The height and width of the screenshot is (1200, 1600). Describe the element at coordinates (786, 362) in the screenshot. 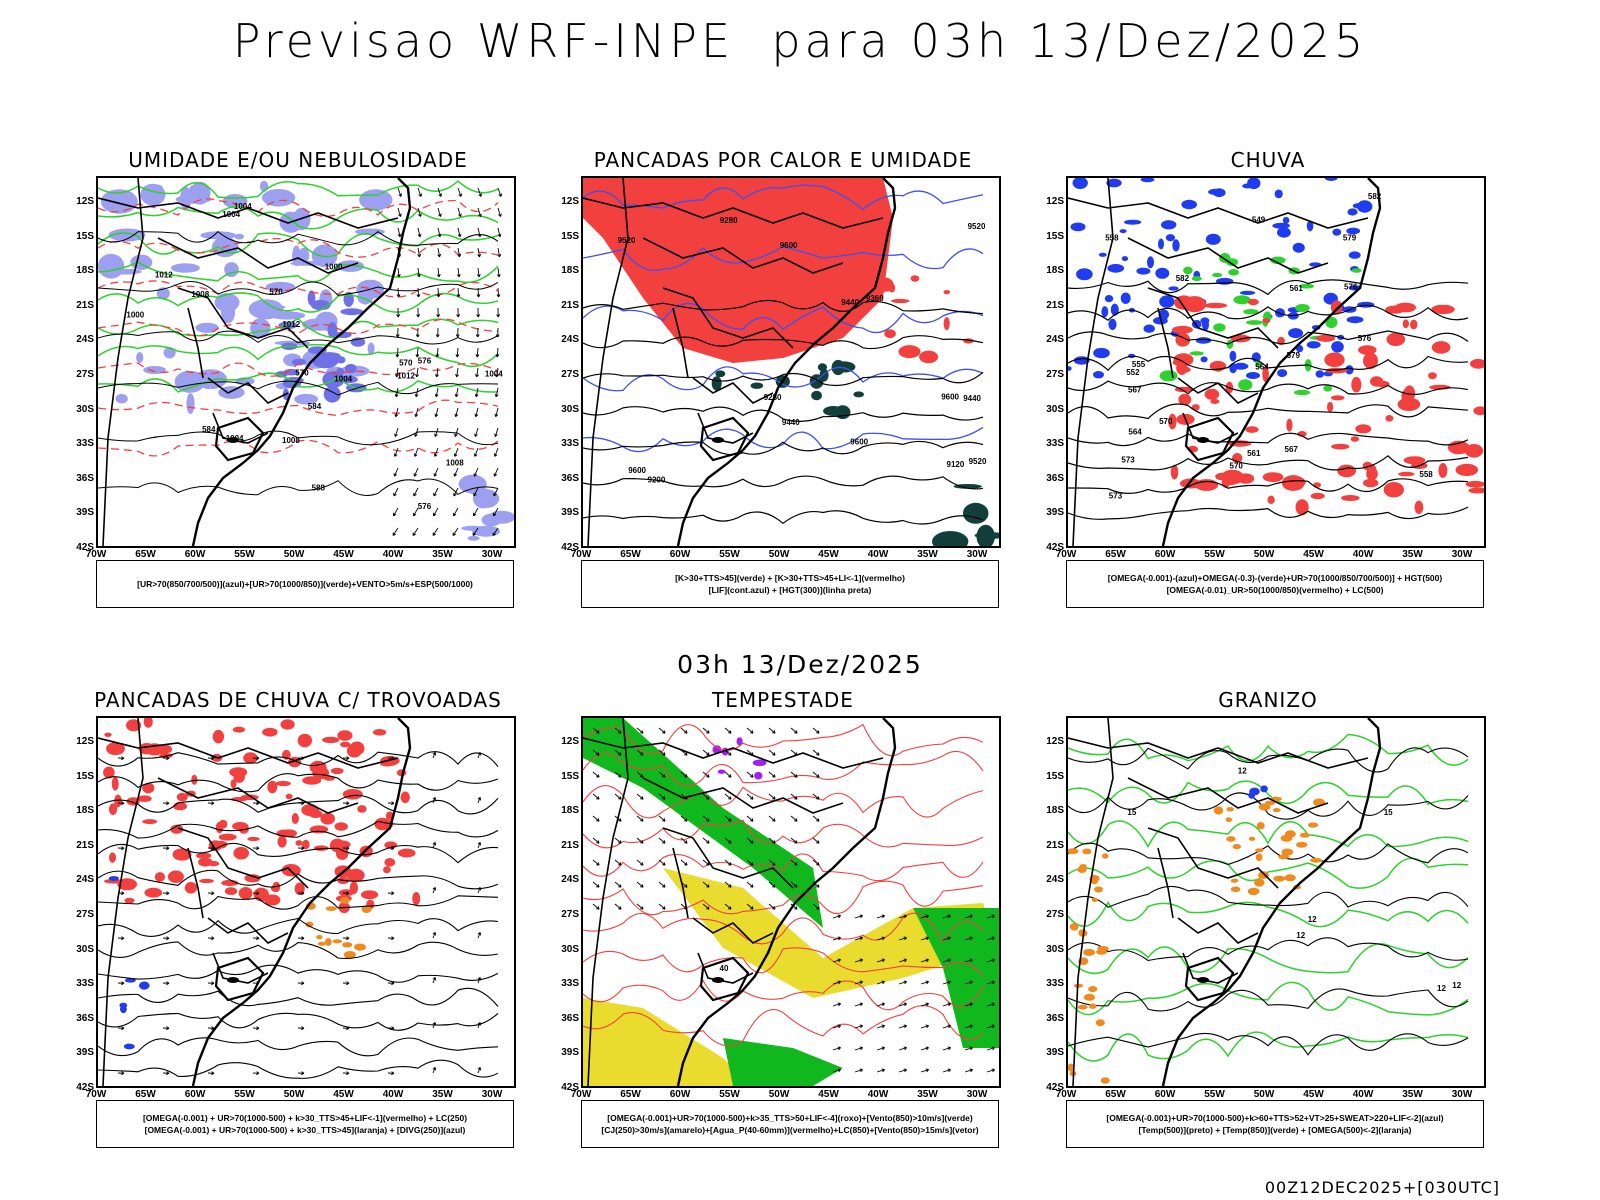

I see `coastline` at that location.